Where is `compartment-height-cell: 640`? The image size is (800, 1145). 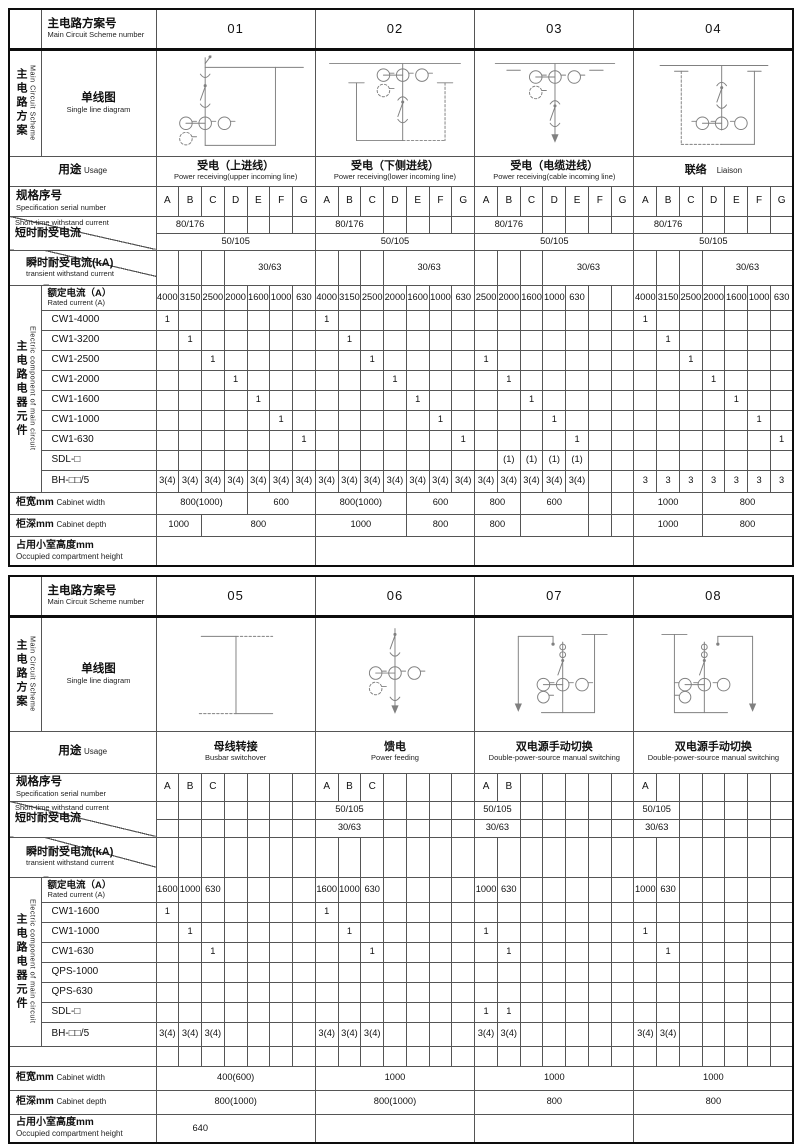 compartment-height-cell: 640 is located at coordinates (235, 1128).